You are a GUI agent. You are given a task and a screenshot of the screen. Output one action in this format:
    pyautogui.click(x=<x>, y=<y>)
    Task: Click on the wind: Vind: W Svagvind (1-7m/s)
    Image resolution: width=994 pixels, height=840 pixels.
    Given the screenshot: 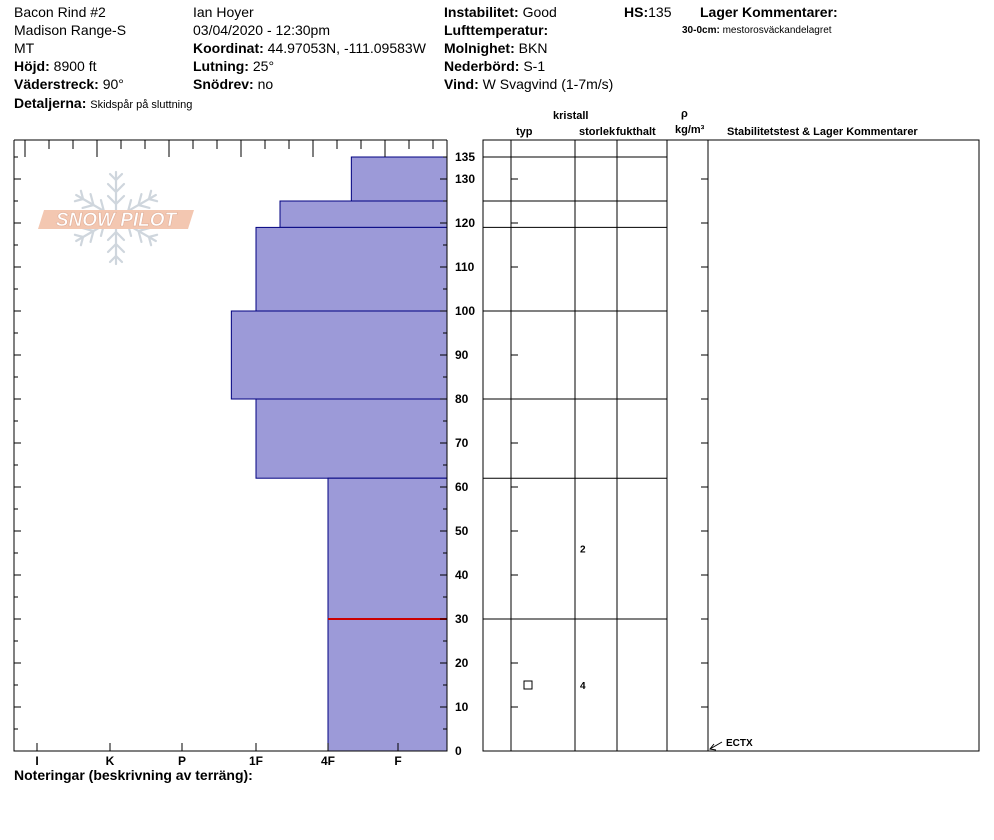 What is the action you would take?
    pyautogui.click(x=529, y=84)
    